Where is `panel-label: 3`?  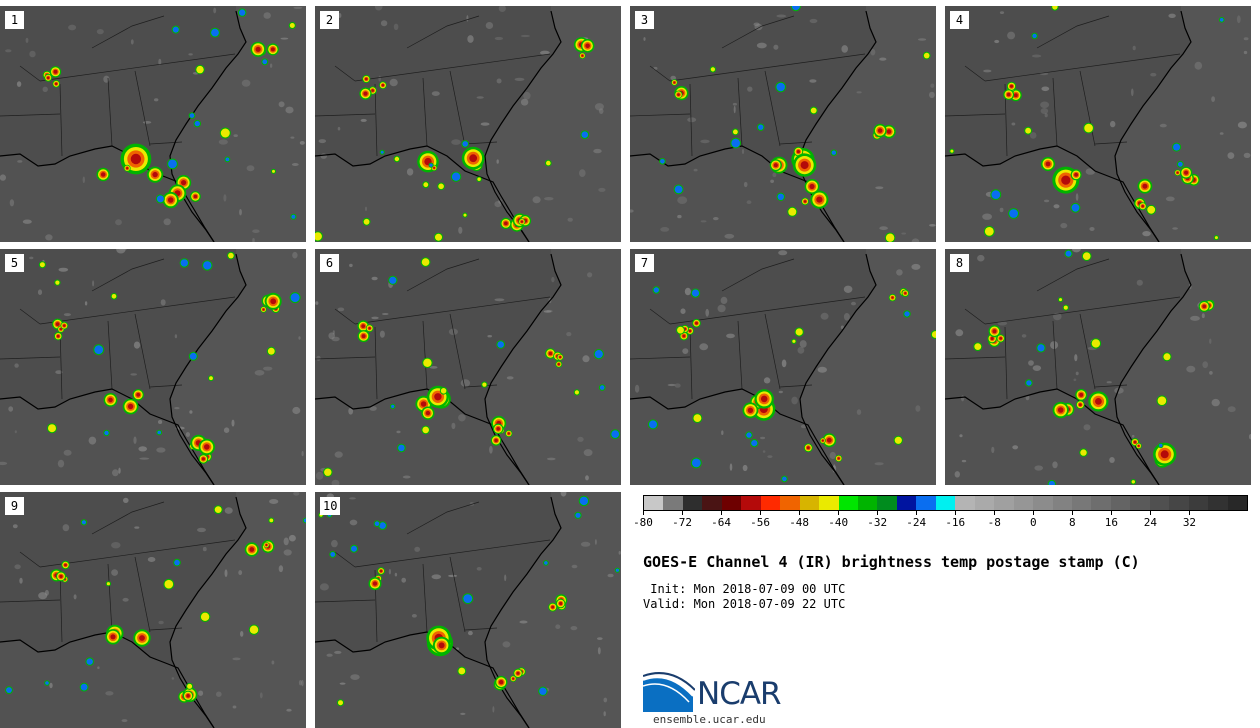
panel-label: 3 is located at coordinates (644, 20).